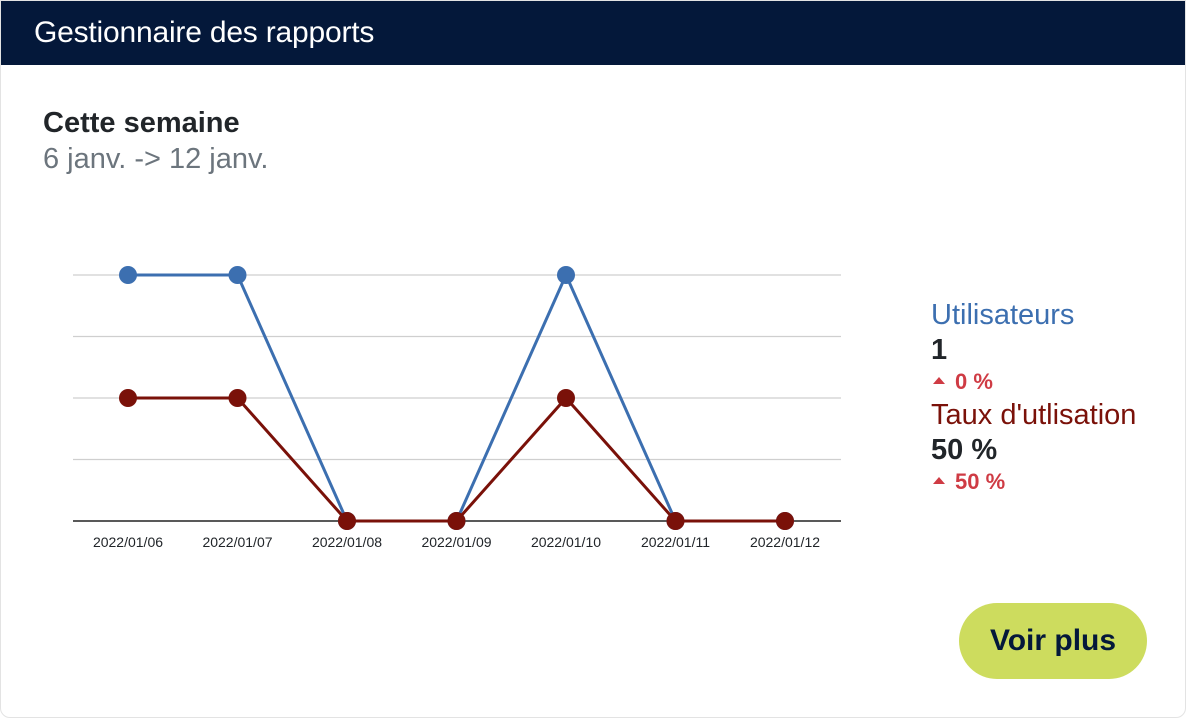  Describe the element at coordinates (1056, 482) in the screenshot. I see `usage-stat-change: 50 %` at that location.